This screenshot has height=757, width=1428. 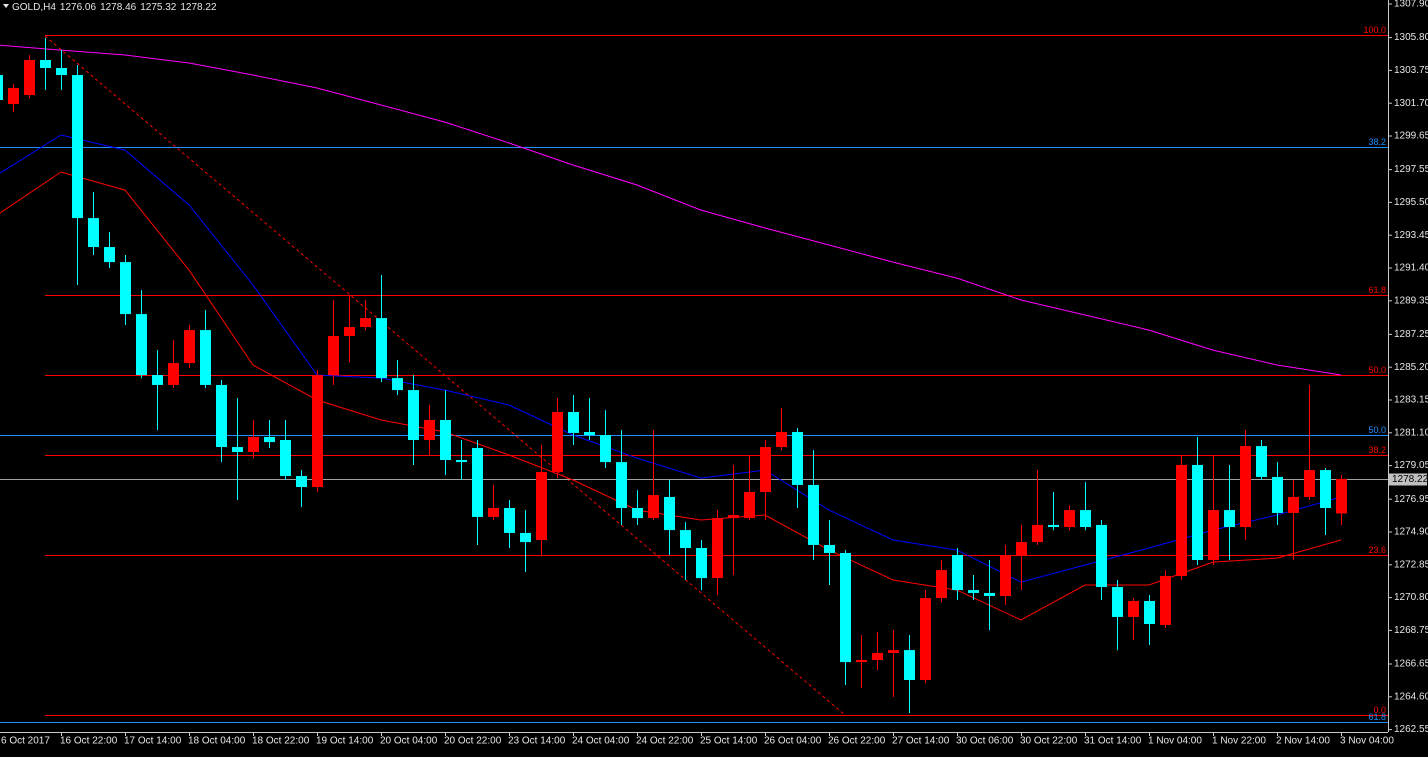 I want to click on header-open: 1276.06, so click(x=78, y=7).